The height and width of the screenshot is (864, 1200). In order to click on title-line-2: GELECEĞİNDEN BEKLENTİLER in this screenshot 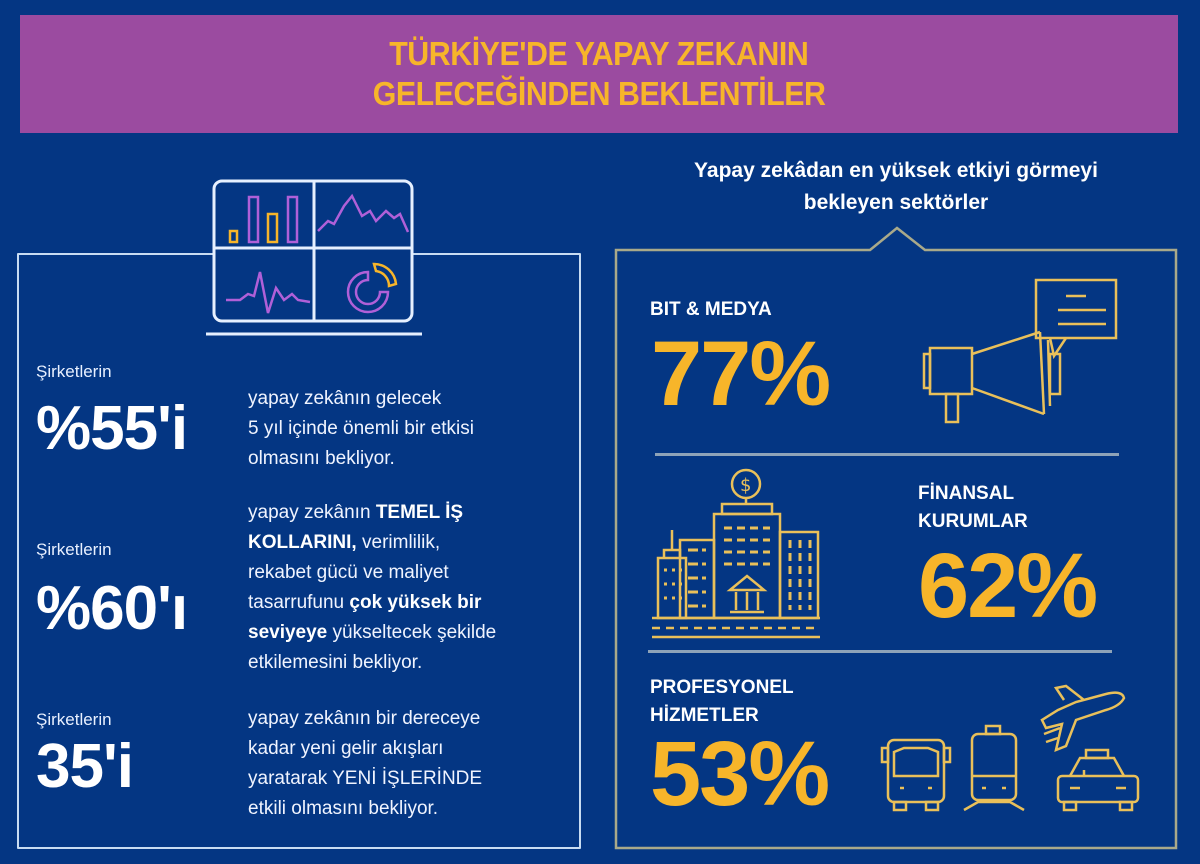, I will do `click(599, 93)`.